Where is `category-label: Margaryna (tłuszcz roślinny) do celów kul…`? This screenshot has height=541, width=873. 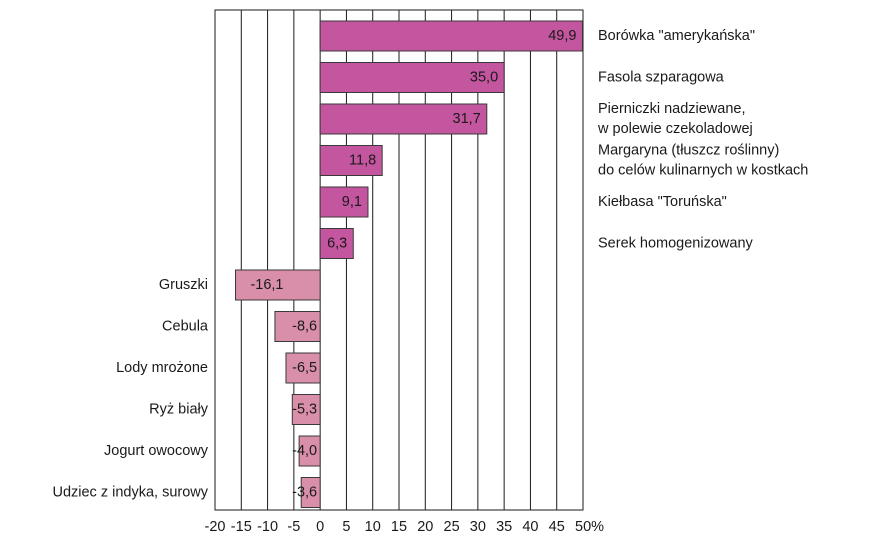 category-label: Margaryna (tłuszcz roślinny) do celów kul… is located at coordinates (703, 160).